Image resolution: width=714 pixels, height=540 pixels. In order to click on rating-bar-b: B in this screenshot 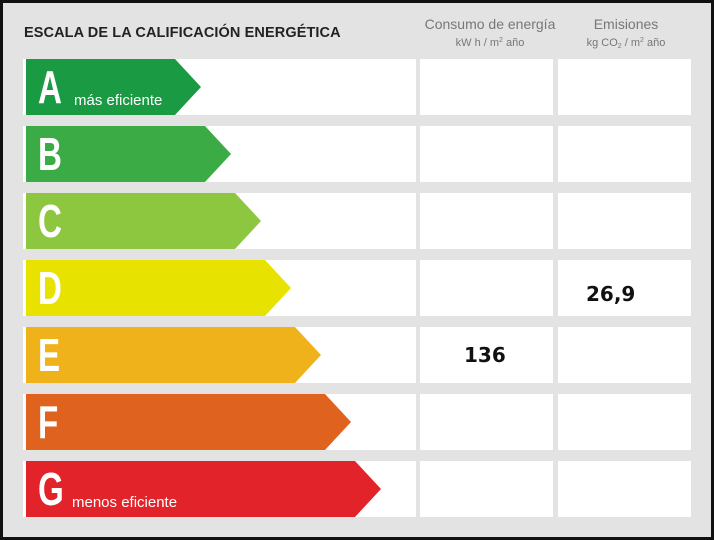, I will do `click(128, 154)`.